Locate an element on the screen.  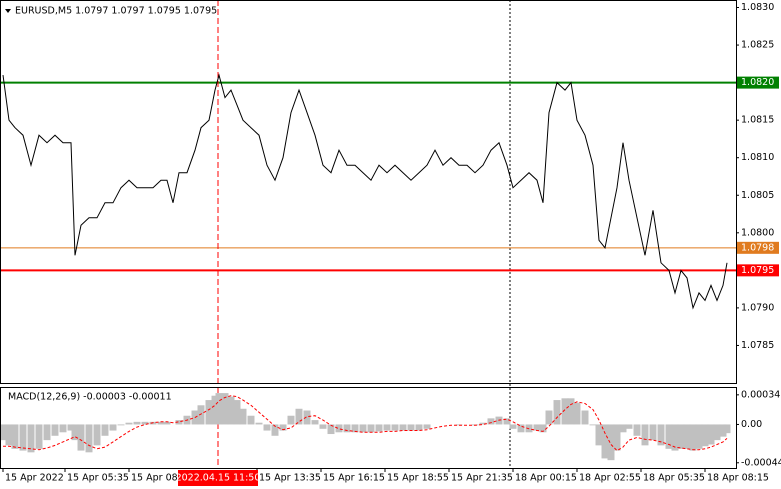
x-tick-label: 18 Apr 00:15 is located at coordinates (546, 478).